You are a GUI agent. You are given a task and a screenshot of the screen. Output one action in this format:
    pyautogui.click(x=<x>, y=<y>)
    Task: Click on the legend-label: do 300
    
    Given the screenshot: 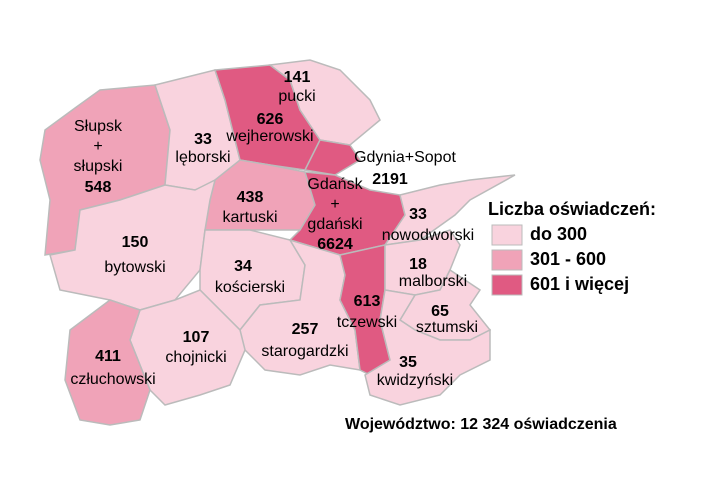 What is the action you would take?
    pyautogui.click(x=558, y=234)
    